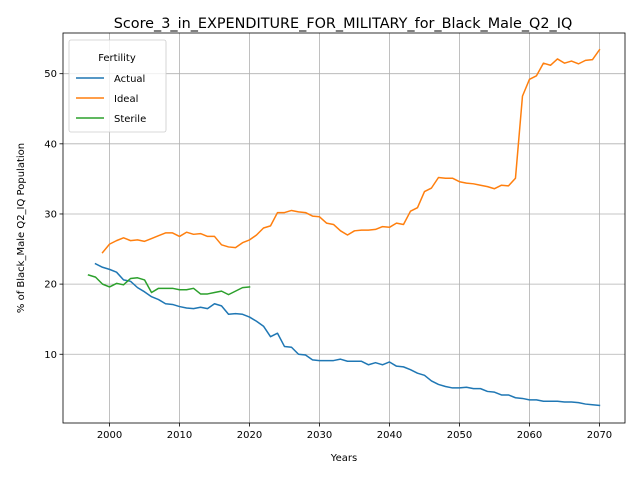 The width and height of the screenshot is (640, 480). What do you see at coordinates (50, 74) in the screenshot?
I see `y-tick-label: 50` at bounding box center [50, 74].